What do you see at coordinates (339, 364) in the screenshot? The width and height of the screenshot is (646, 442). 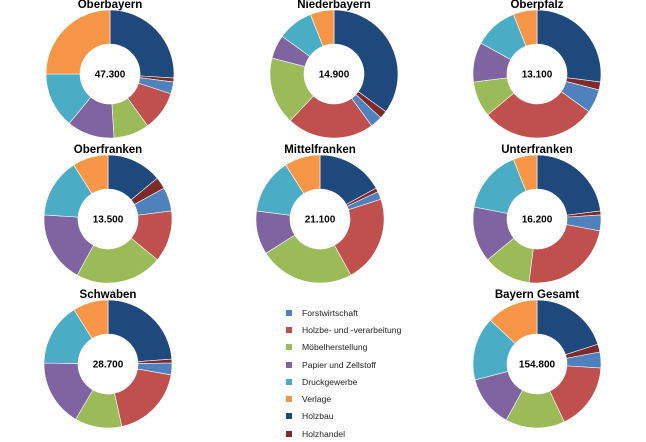 I see `legend-label: Papier und Zellstoff` at bounding box center [339, 364].